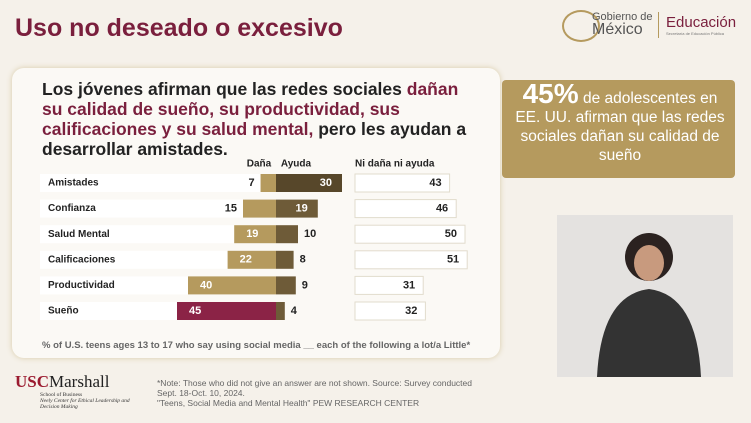  Describe the element at coordinates (451, 234) in the screenshot. I see `value-label: 50` at that location.